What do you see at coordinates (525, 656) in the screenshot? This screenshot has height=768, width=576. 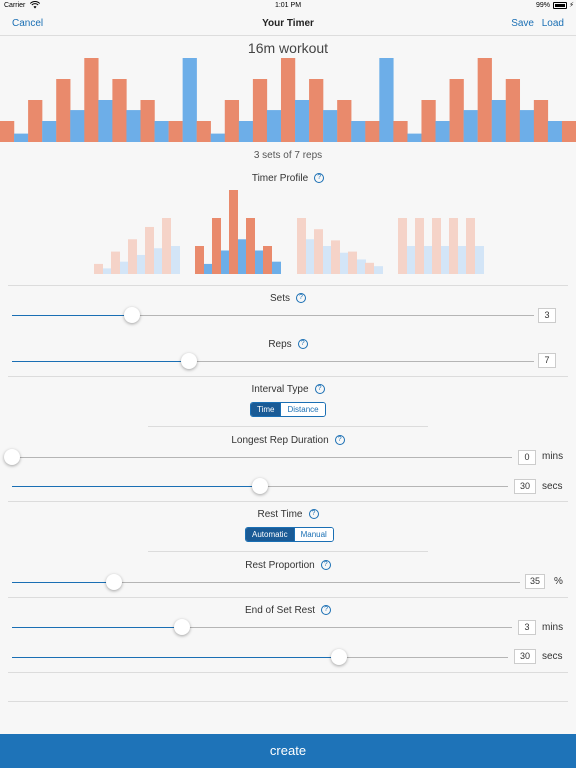 I see `end-of-set-rest-secs-value: 30` at bounding box center [525, 656].